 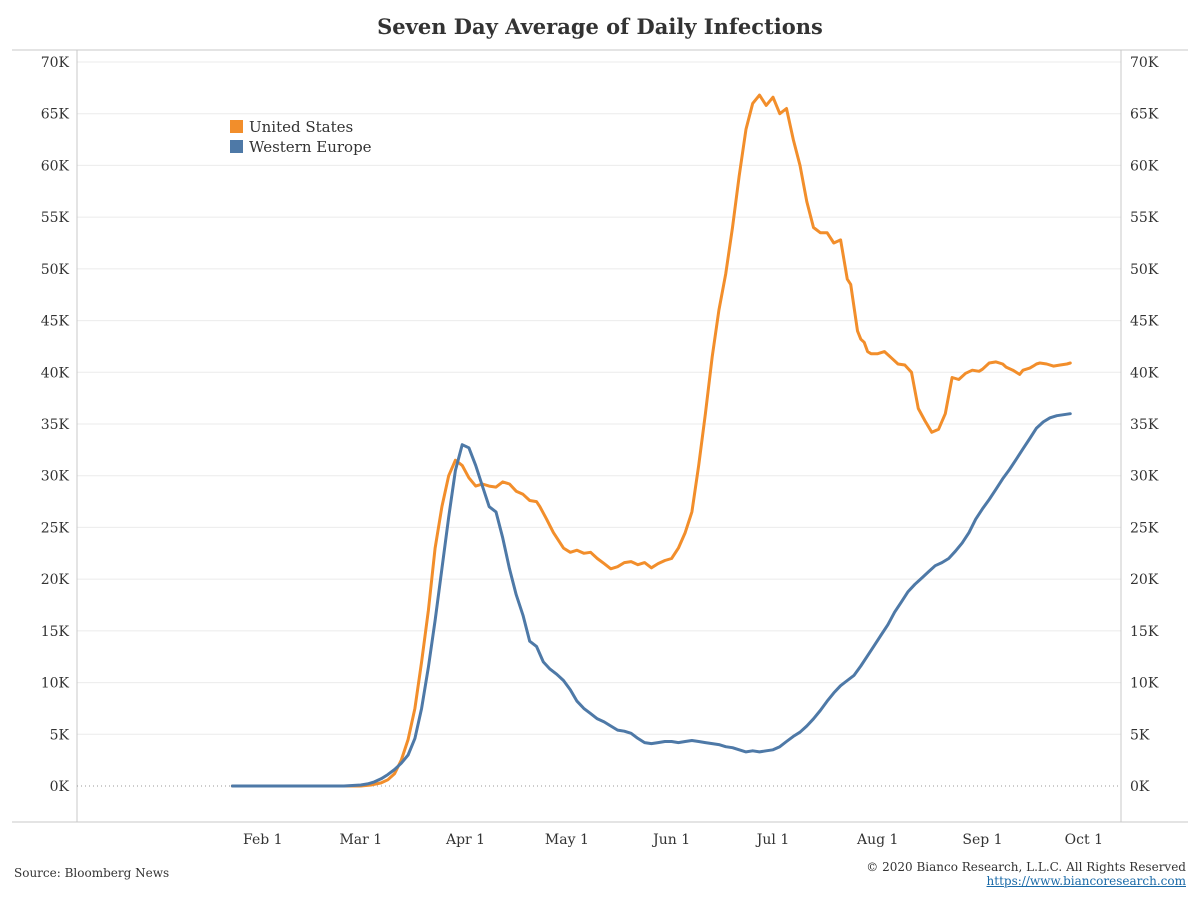 What do you see at coordinates (1144, 115) in the screenshot?
I see `y-tick-right-65K: 65K` at bounding box center [1144, 115].